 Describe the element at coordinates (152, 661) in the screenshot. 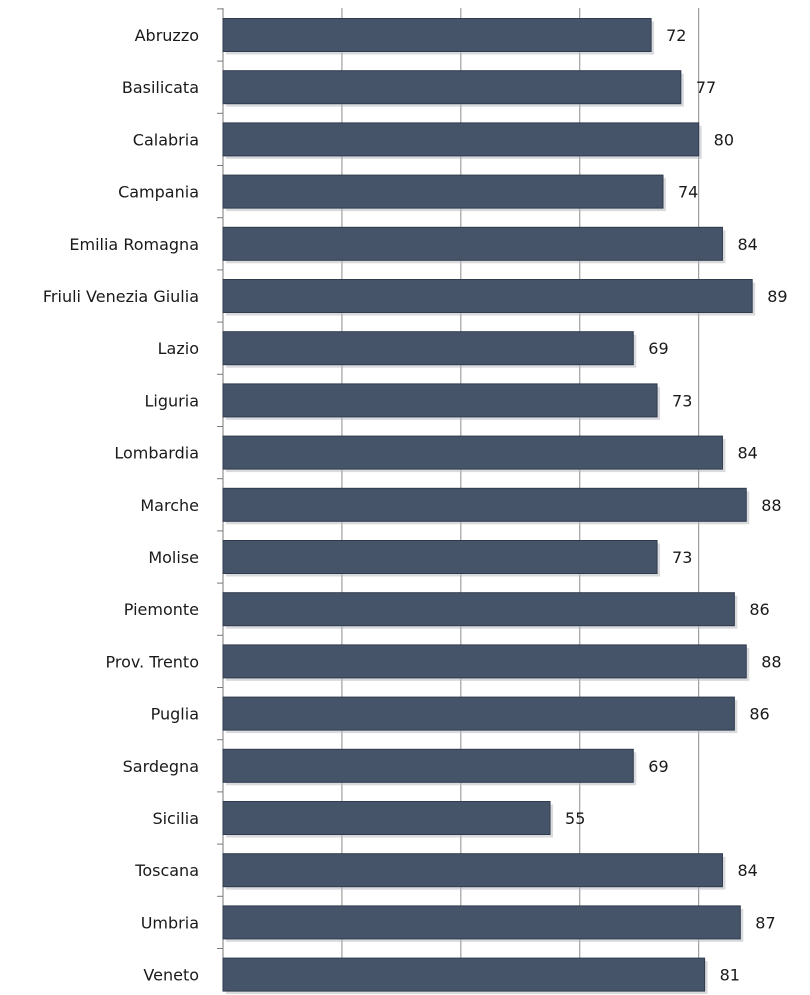

I see `category-label: Prov. Trento` at that location.